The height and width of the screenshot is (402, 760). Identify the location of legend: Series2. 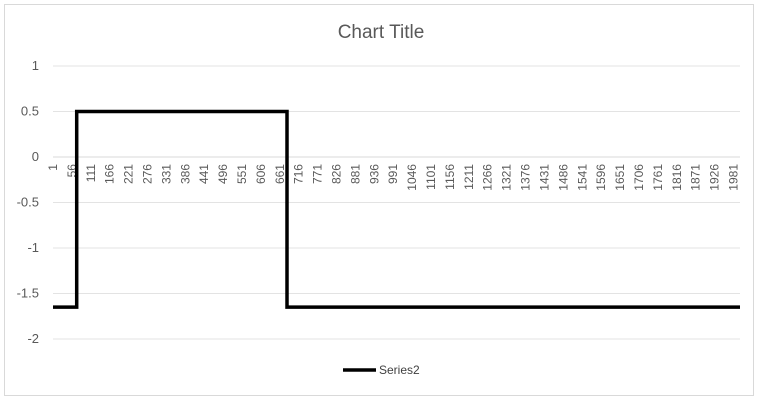
(381, 370).